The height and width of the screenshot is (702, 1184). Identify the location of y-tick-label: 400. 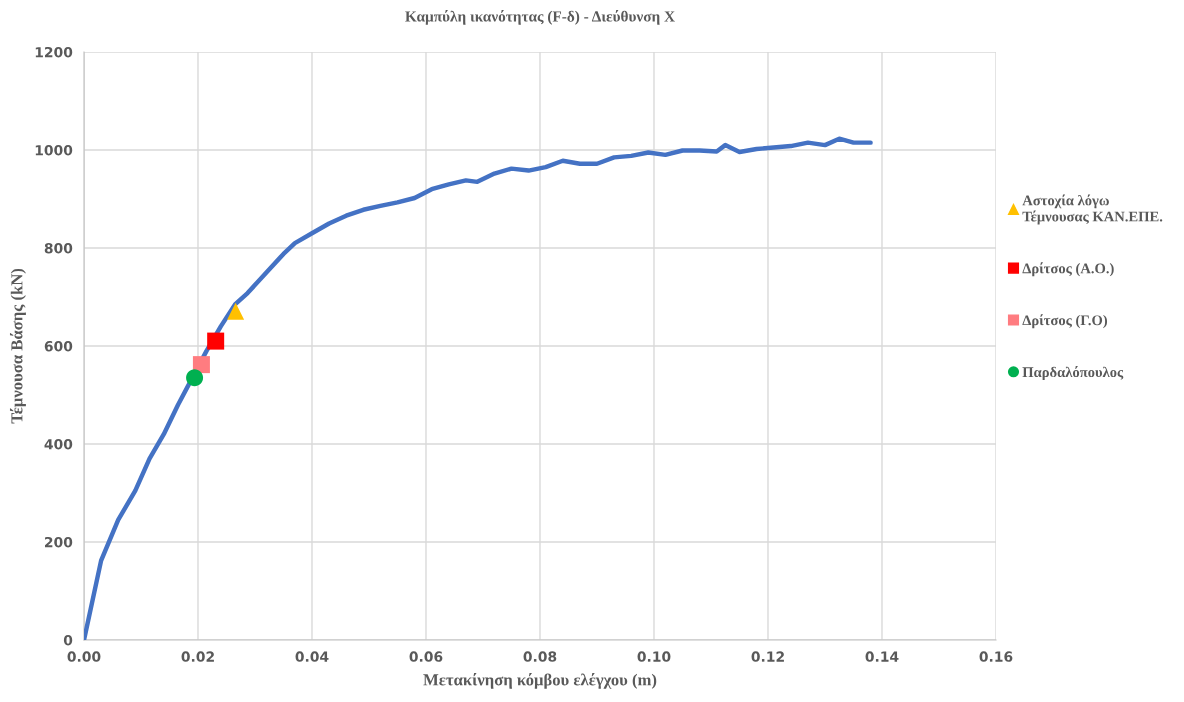
(58, 444).